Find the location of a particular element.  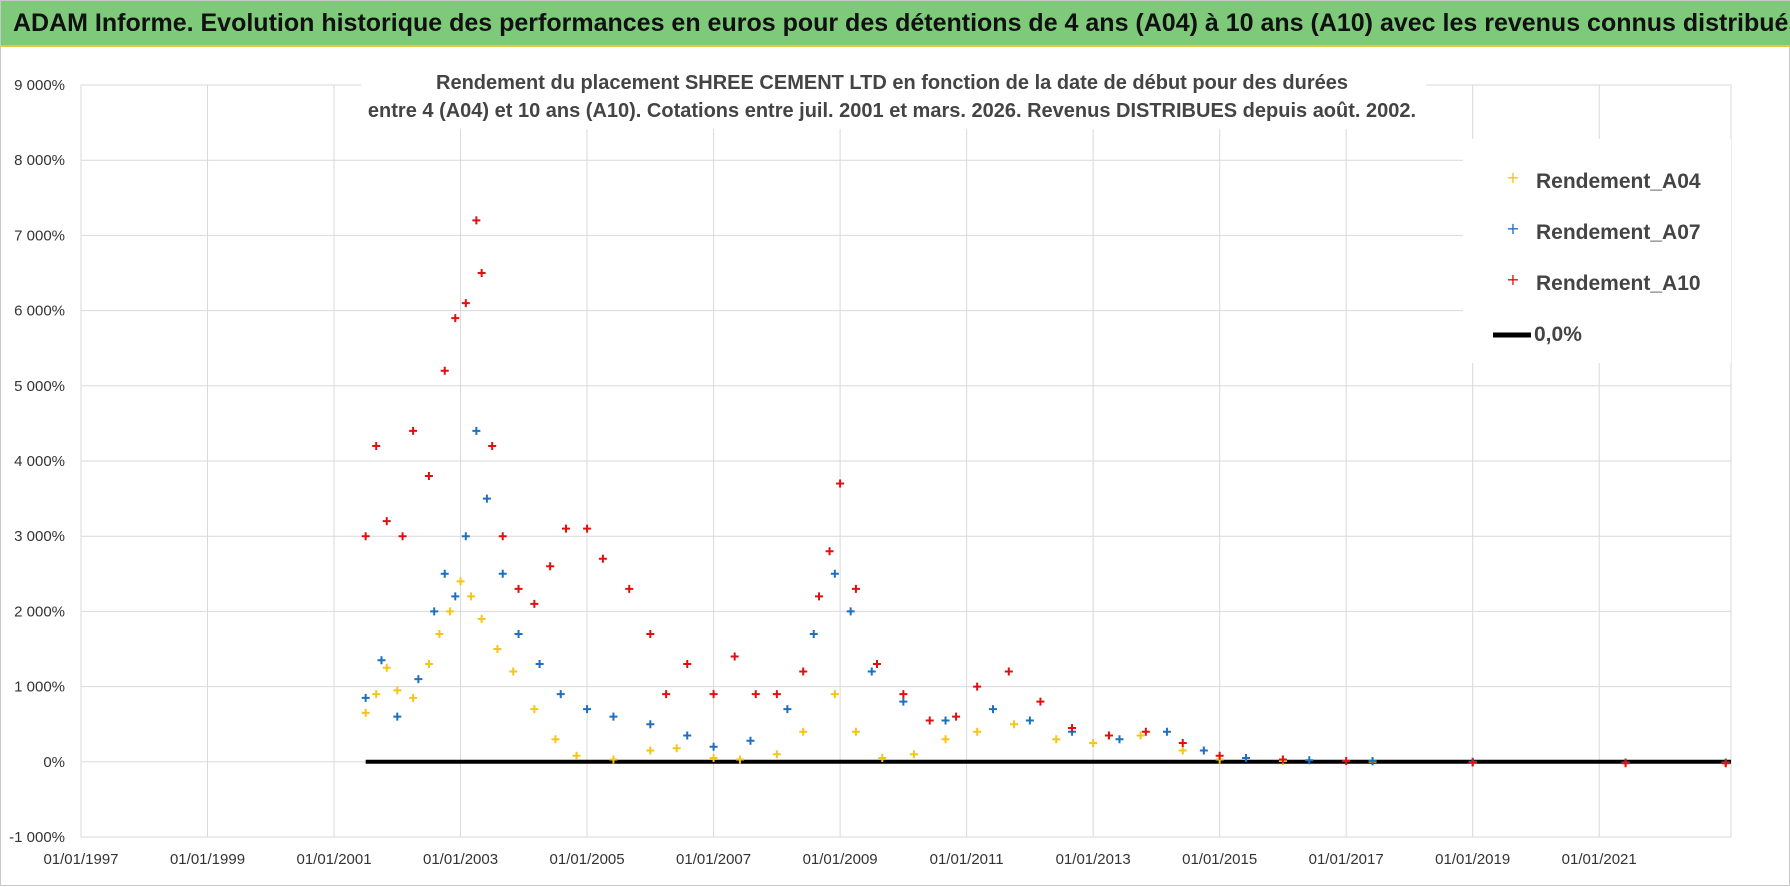

legend-item-a07: + Rendement_A07 is located at coordinates (1603, 231).